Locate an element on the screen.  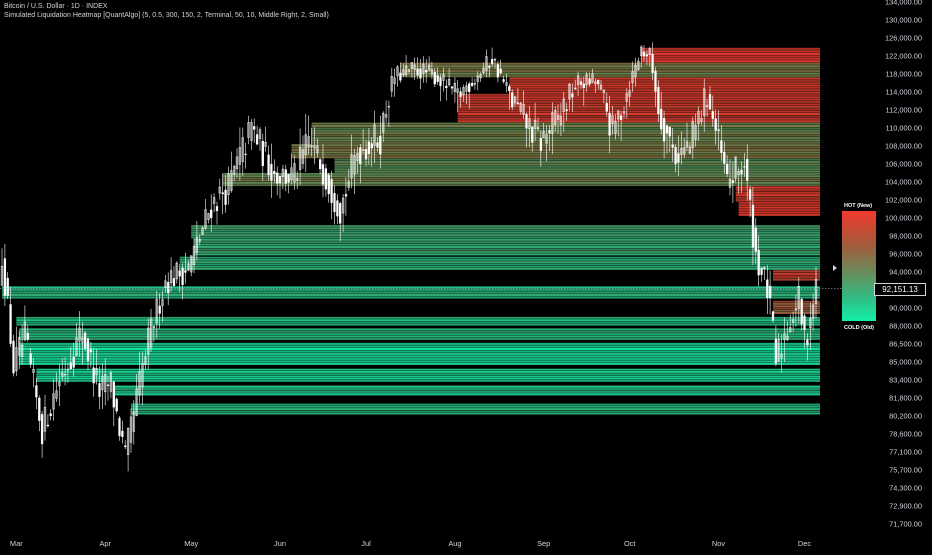
x-tick-label: Dec is located at coordinates (804, 543).